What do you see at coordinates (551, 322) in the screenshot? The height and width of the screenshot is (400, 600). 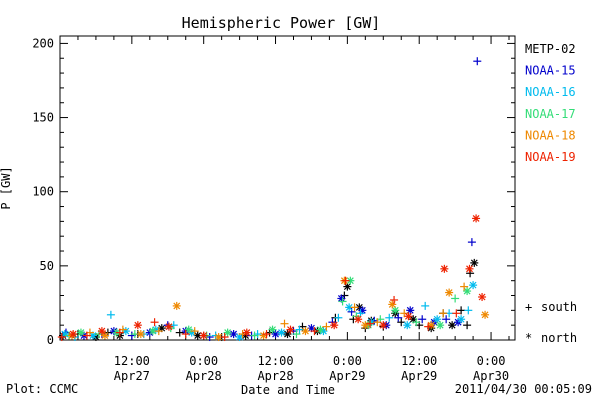 I see `marker-legend: + south * north` at bounding box center [551, 322].